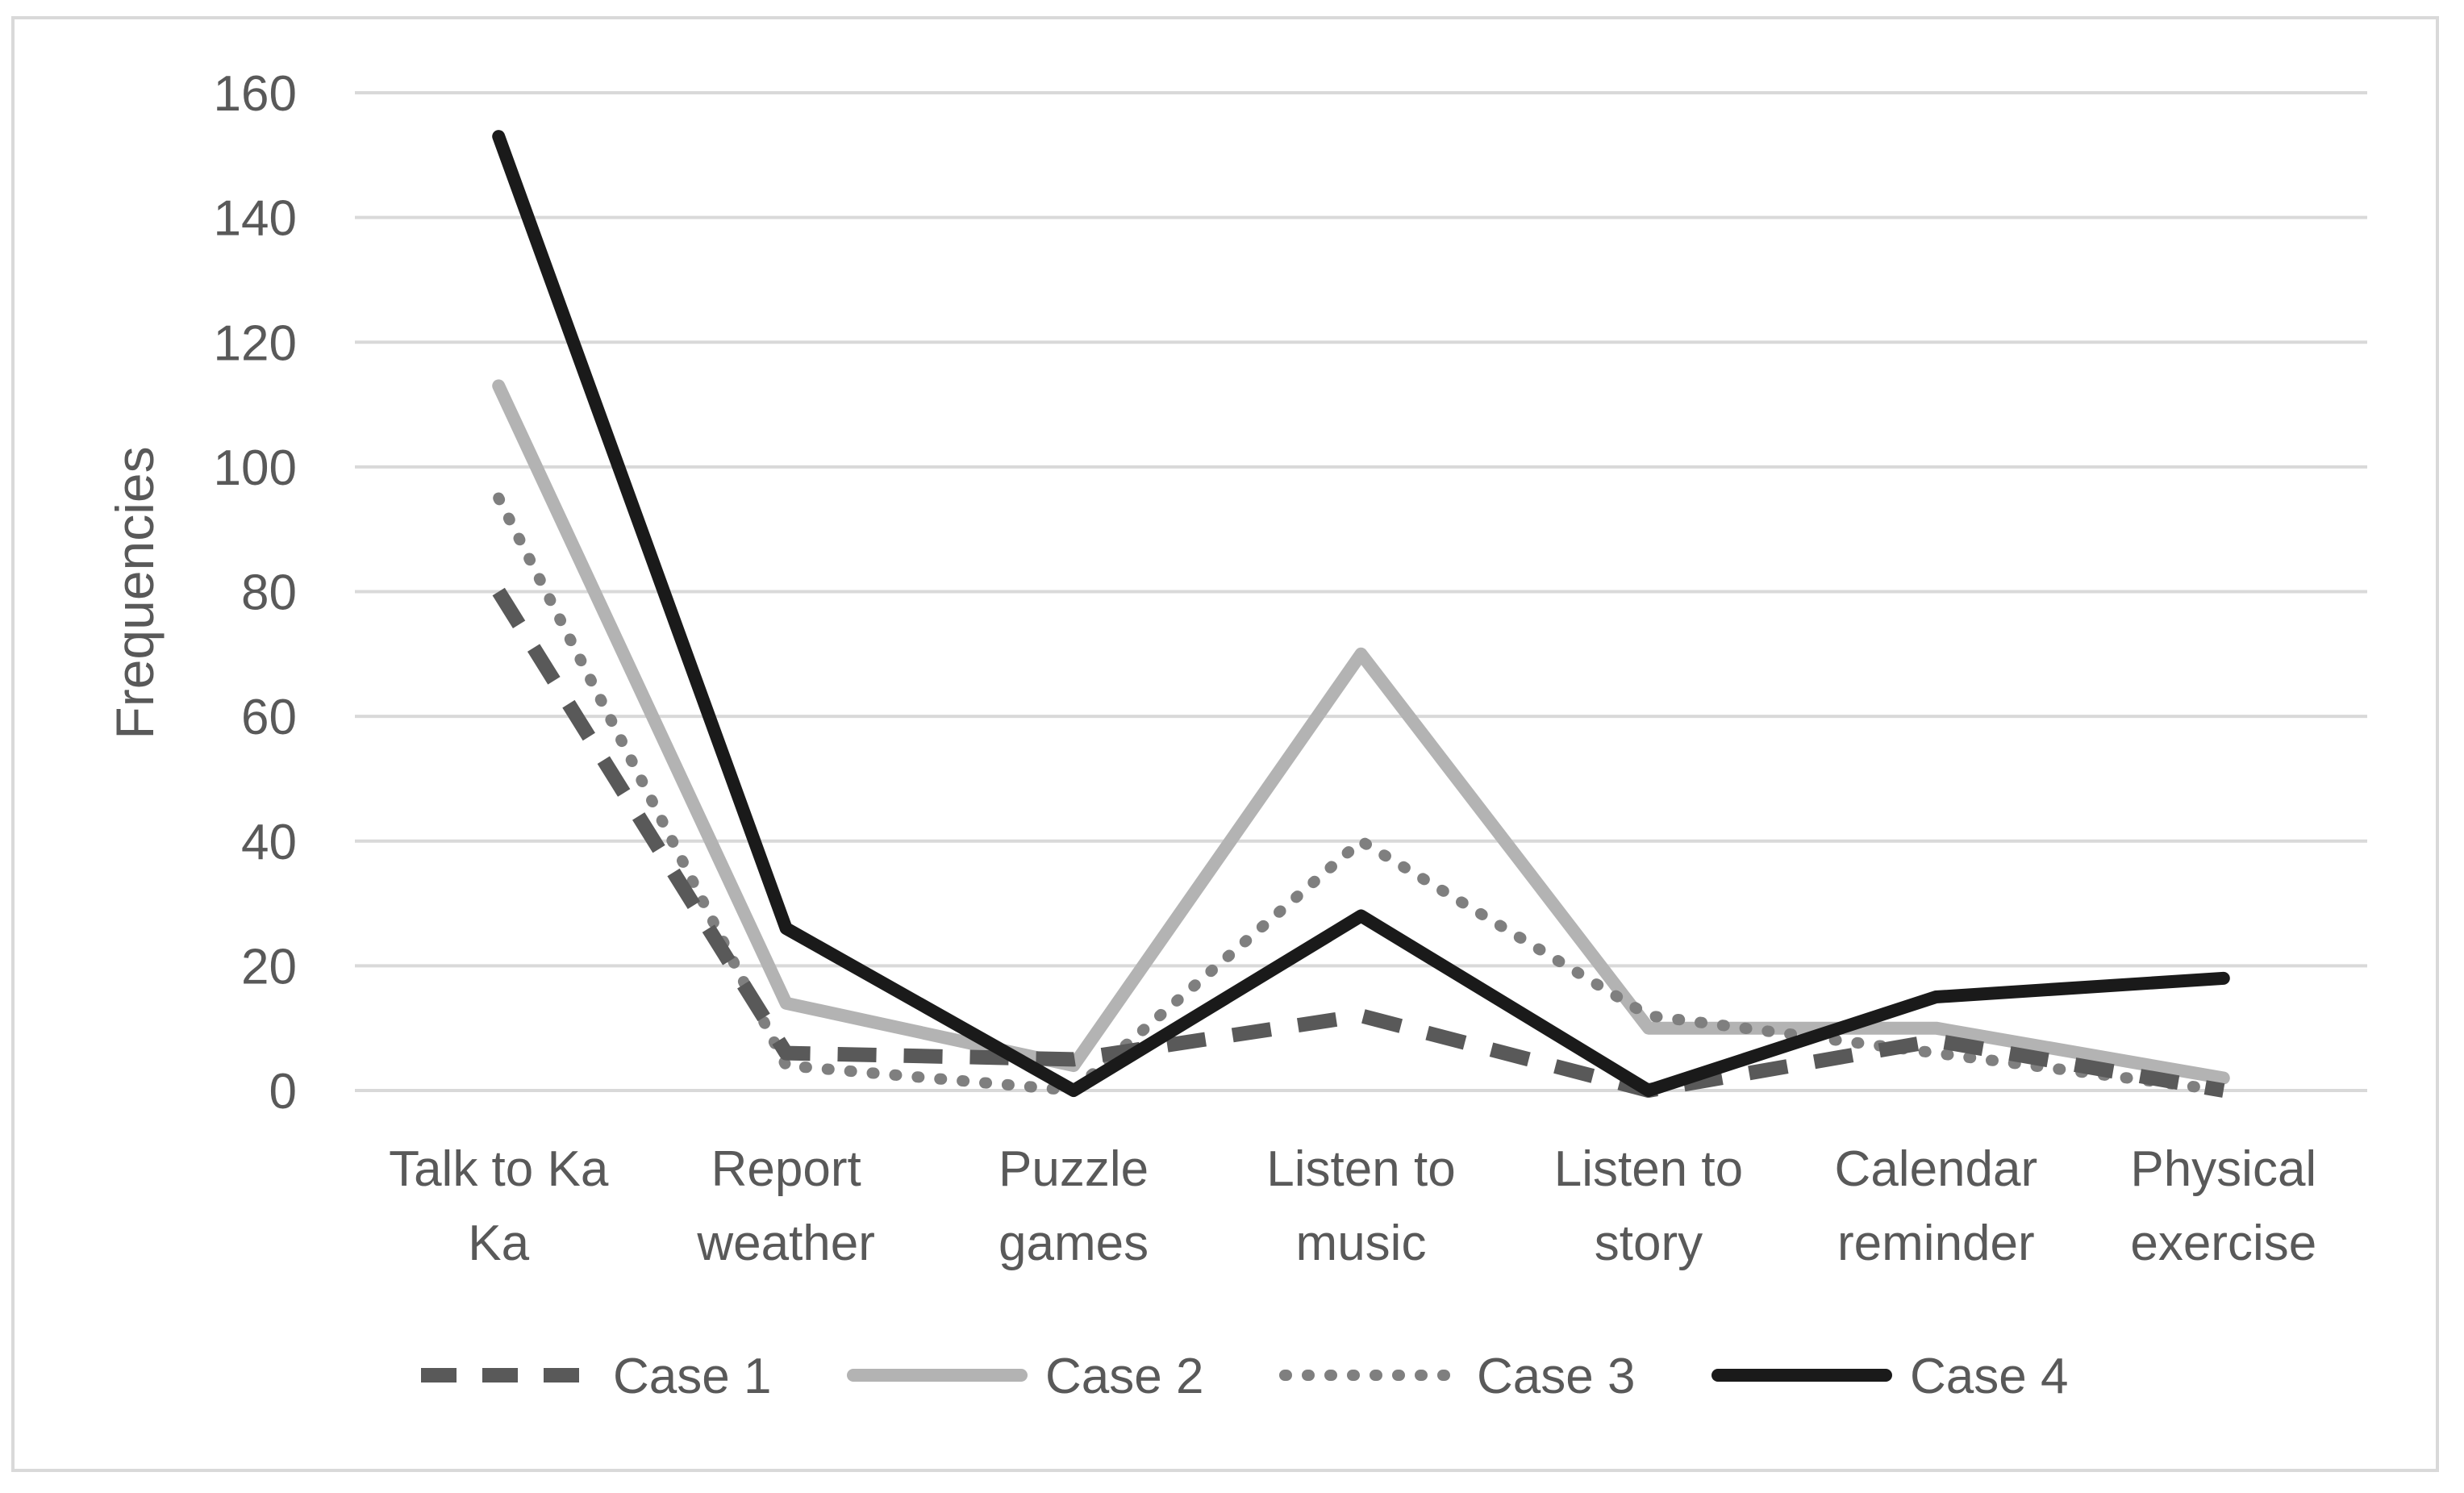  Describe the element at coordinates (255, 219) in the screenshot. I see `y-tick-label: 140` at that location.